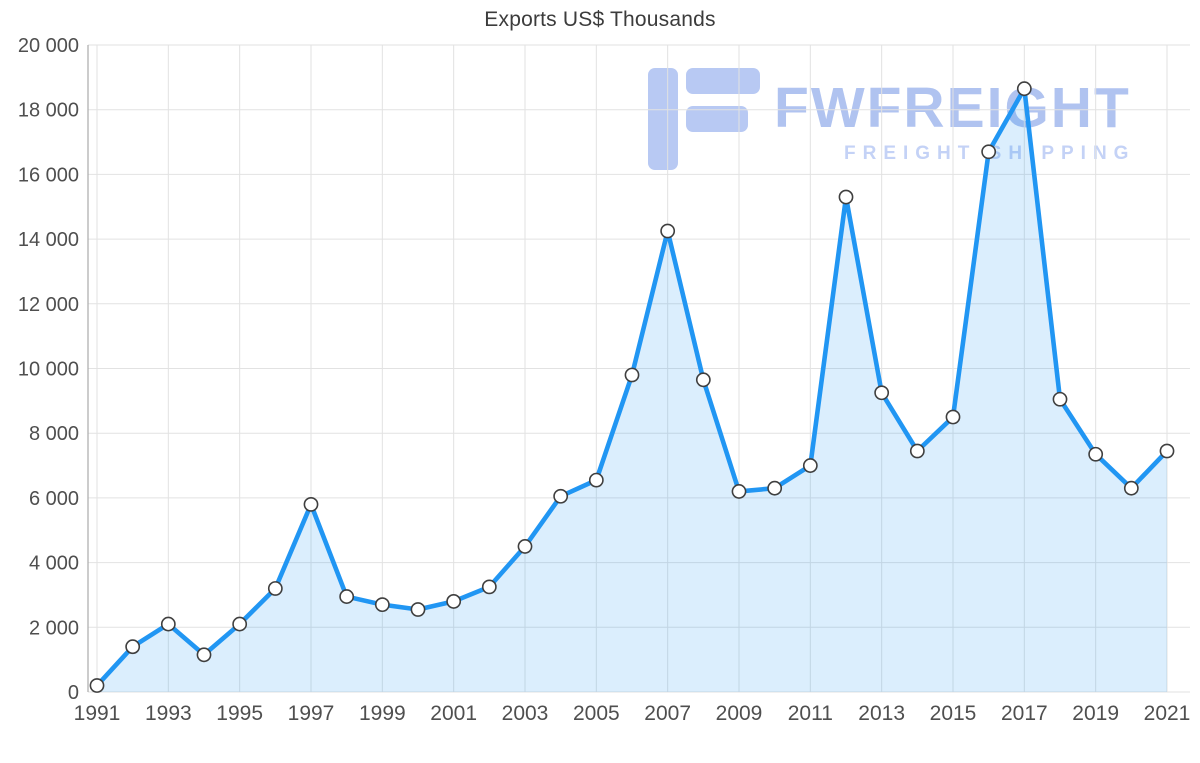  Describe the element at coordinates (48, 240) in the screenshot. I see `svg-text: 14 000` at that location.